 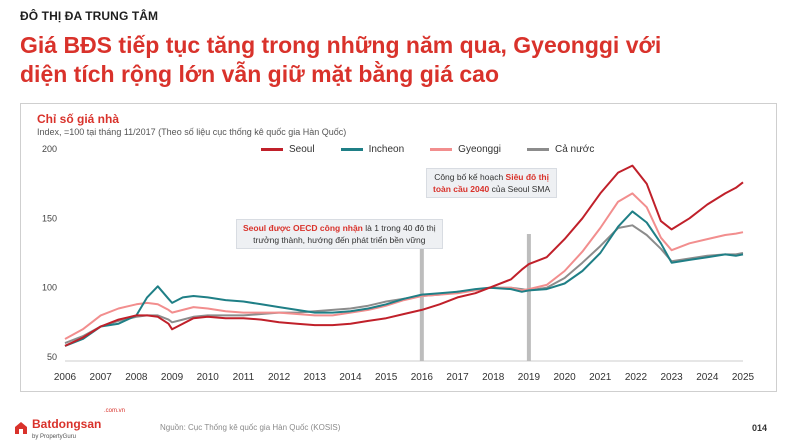 What do you see at coordinates (115, 411) in the screenshot?
I see `brand-domain: .com.vn` at bounding box center [115, 411].